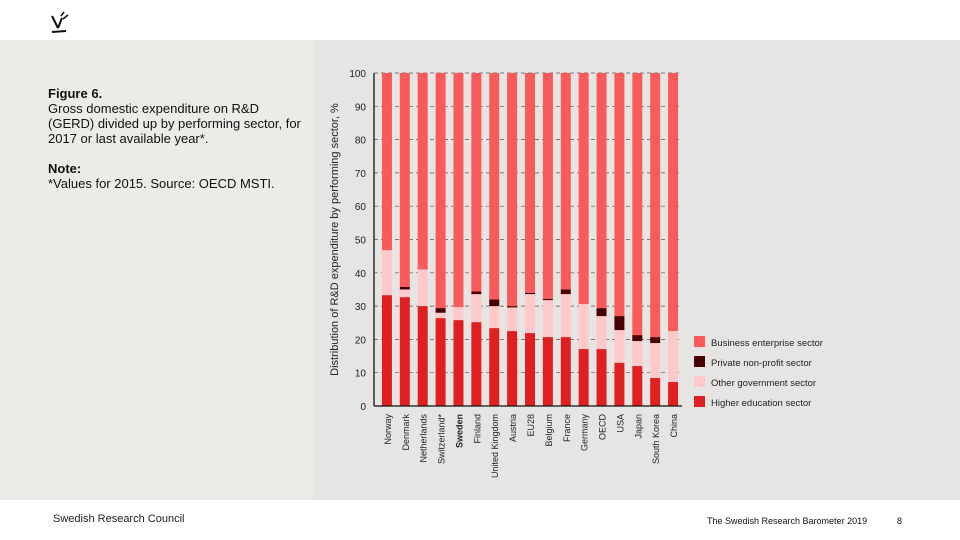 The image size is (960, 540). I want to click on legend-swatch-business, so click(699, 341).